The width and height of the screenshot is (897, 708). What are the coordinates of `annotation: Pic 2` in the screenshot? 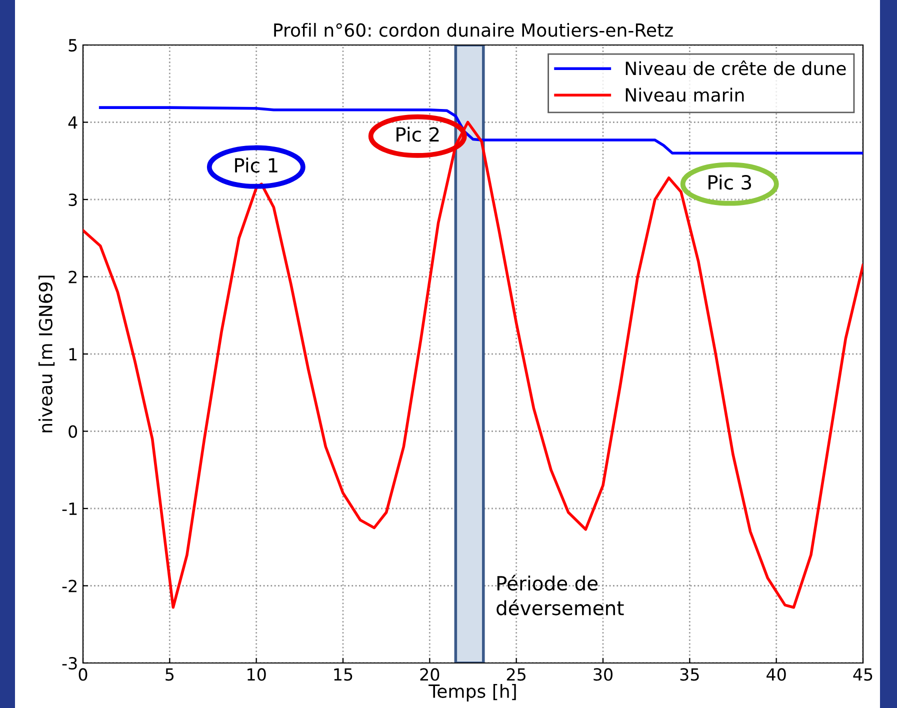 It's located at (417, 134).